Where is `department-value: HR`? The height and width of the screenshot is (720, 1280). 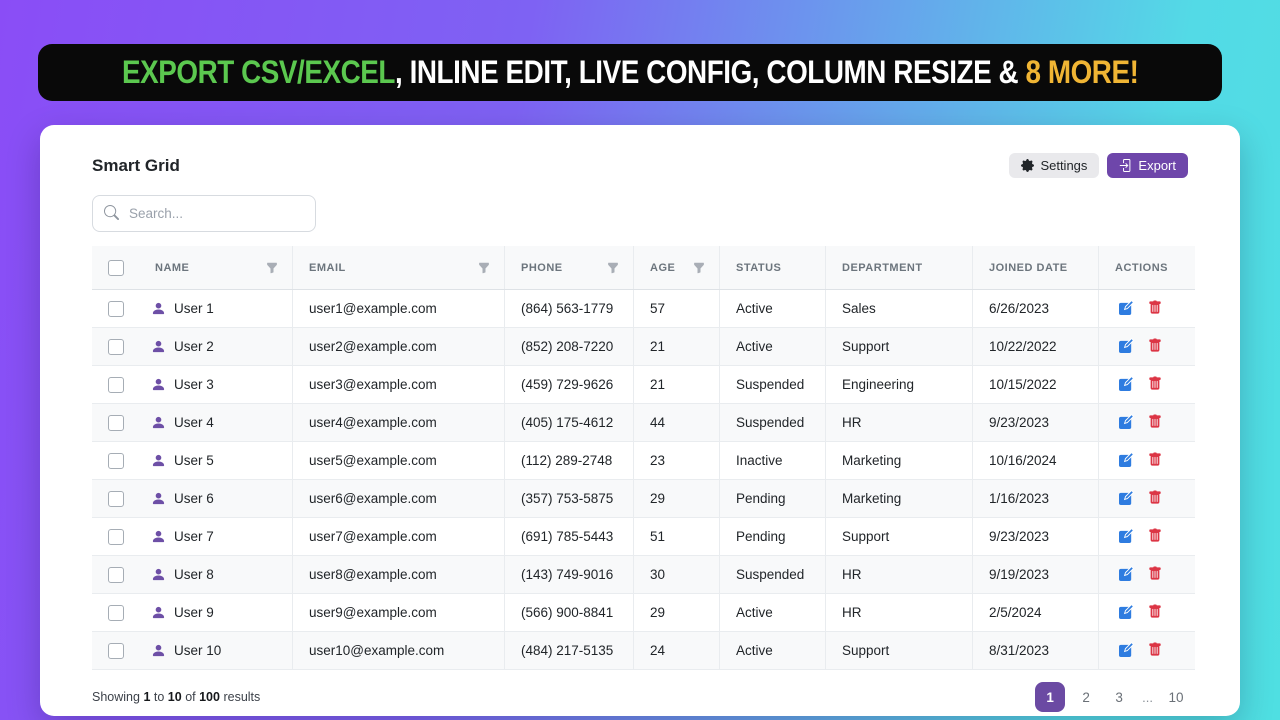 department-value: HR is located at coordinates (852, 612).